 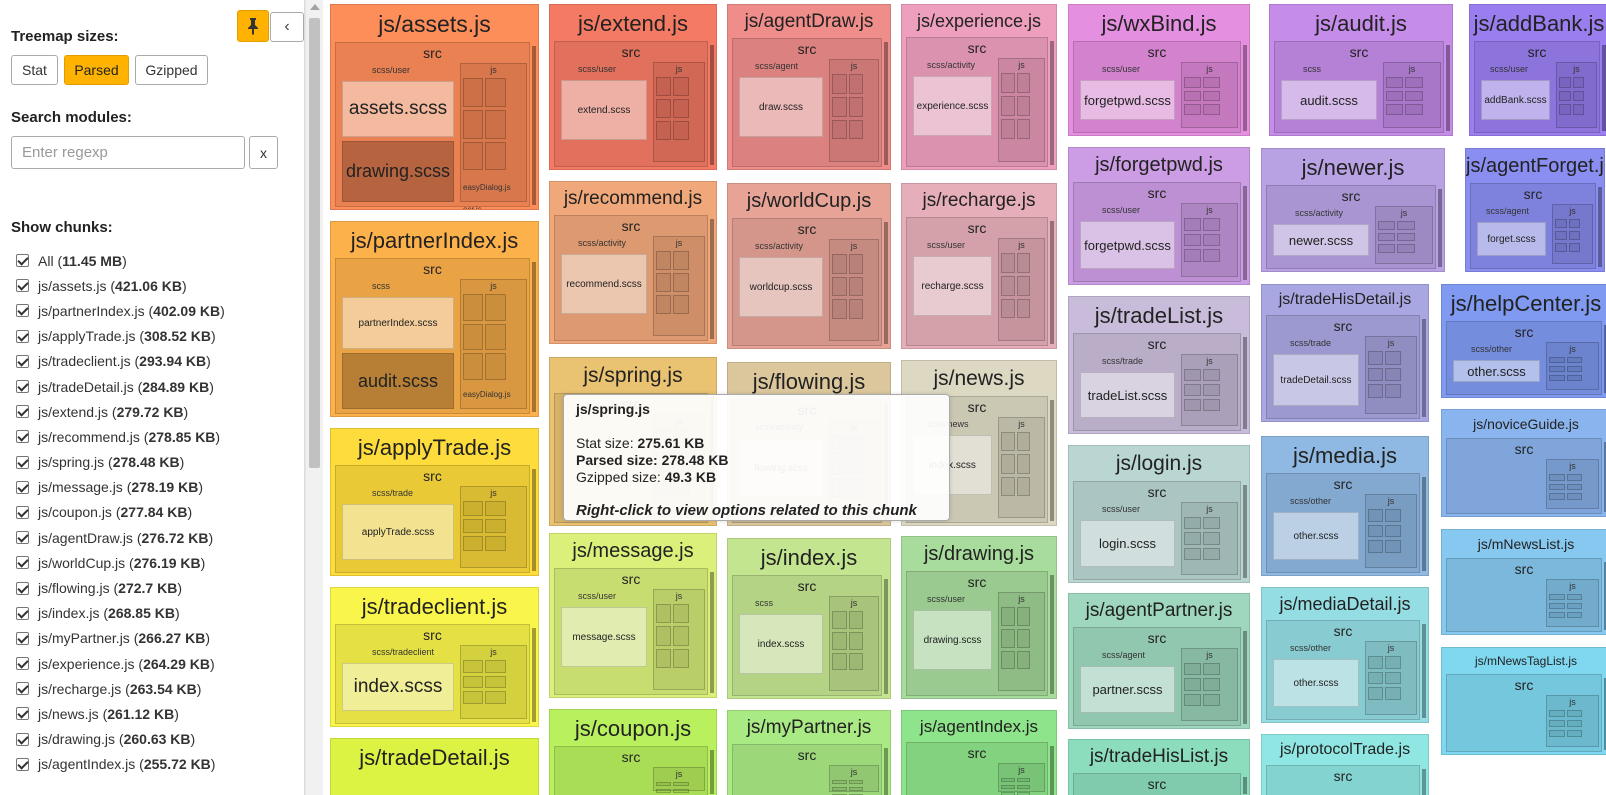 I want to click on treemap-chunk: js/message.js src scss/user message.scss js, so click(x=633, y=615).